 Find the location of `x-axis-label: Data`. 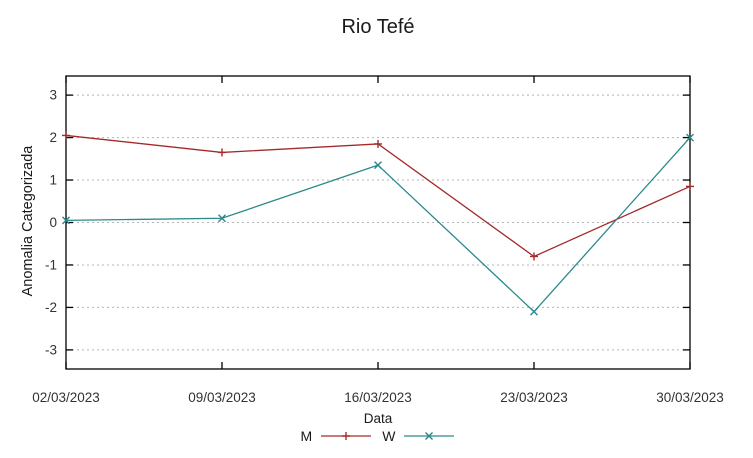

x-axis-label: Data is located at coordinates (378, 418).